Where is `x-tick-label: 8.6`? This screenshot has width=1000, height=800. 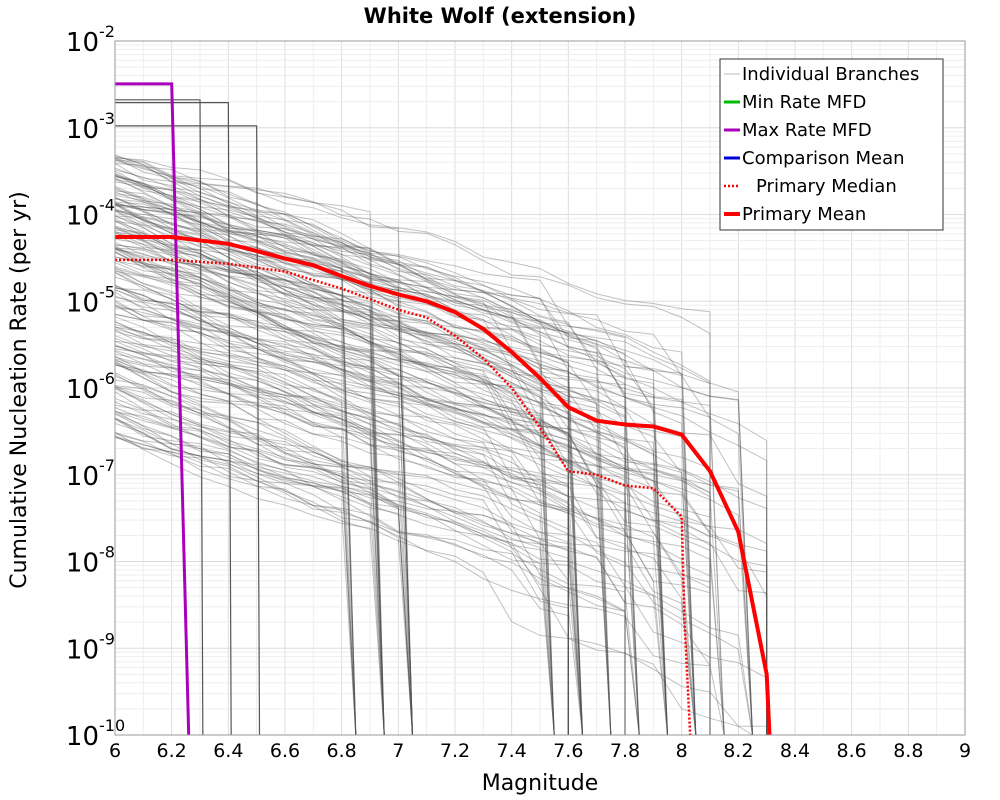
x-tick-label: 8.6 is located at coordinates (852, 751).